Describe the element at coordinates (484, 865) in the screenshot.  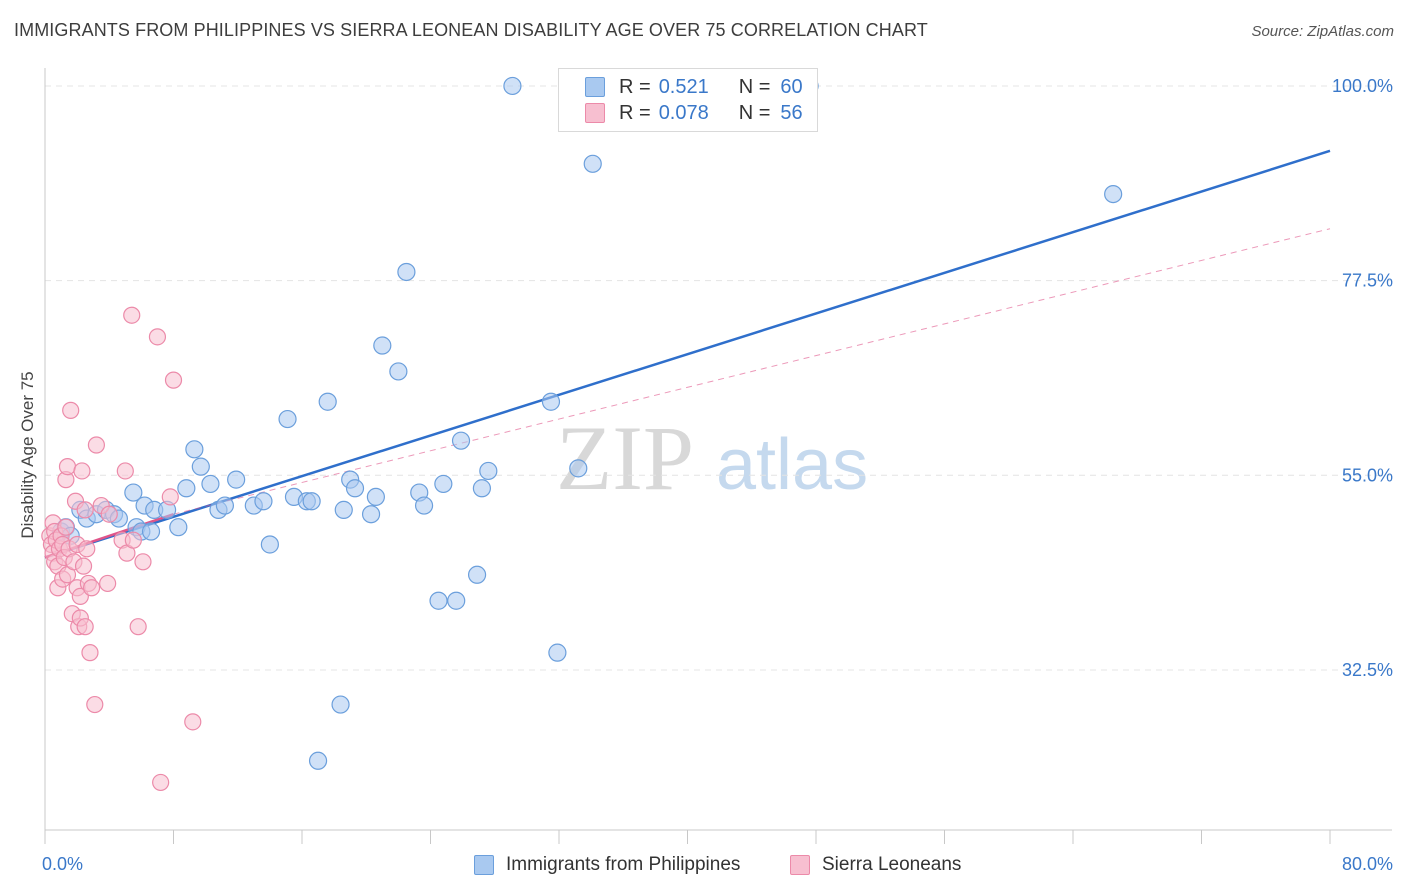
I see `philippines-legend-swatch` at that location.